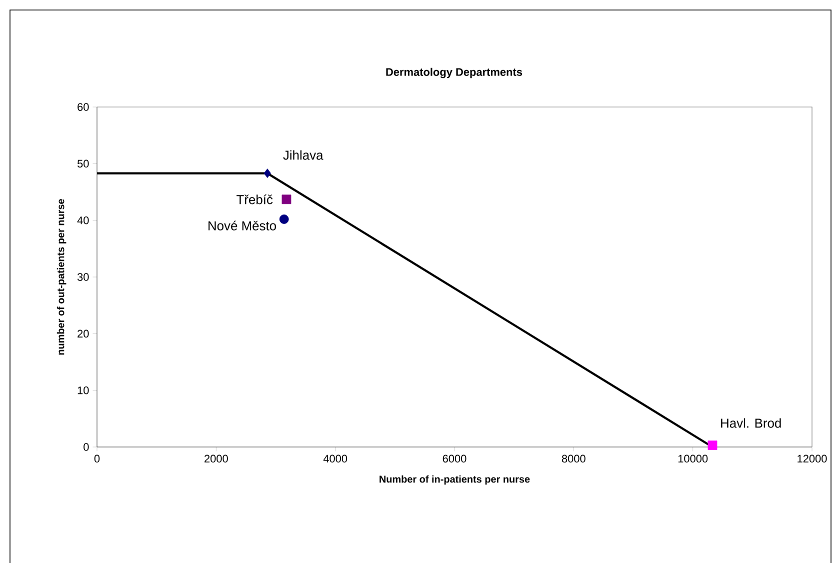  I want to click on y-tick-label: 60, so click(83, 107).